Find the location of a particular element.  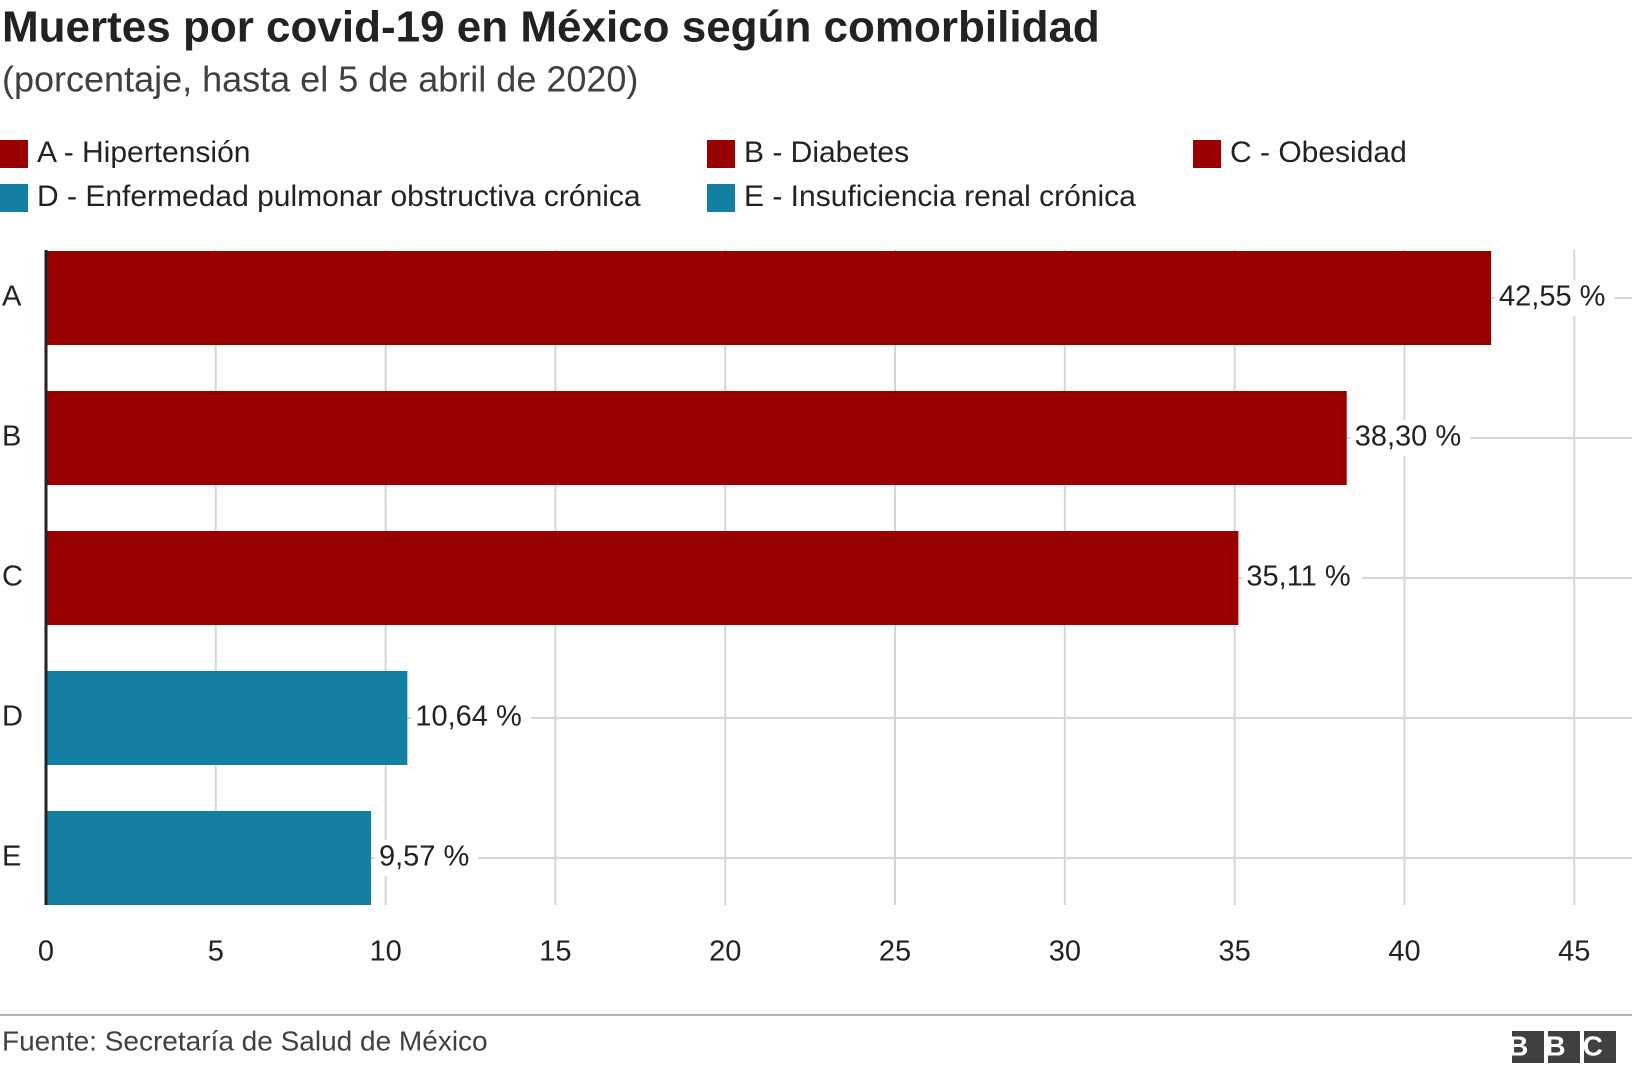

value-label: 10,64 % is located at coordinates (468, 717).